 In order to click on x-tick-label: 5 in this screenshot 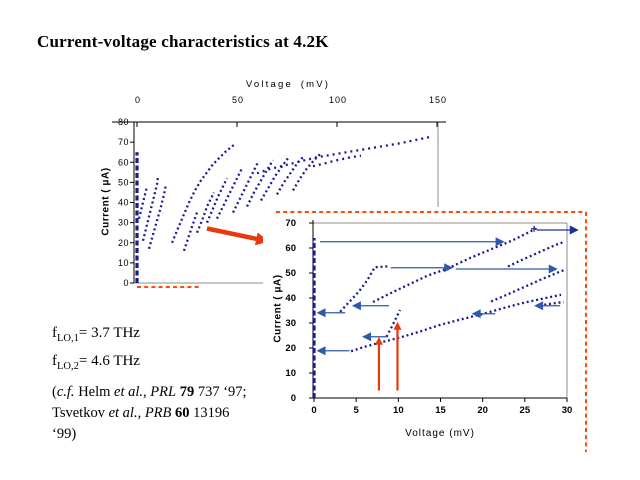, I will do `click(357, 410)`.